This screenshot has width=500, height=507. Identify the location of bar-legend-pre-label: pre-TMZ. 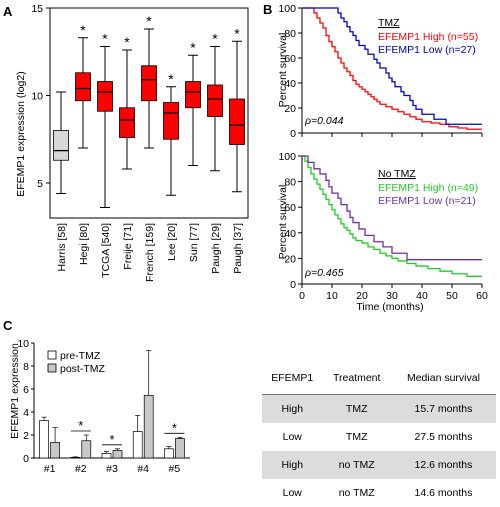
(80, 356).